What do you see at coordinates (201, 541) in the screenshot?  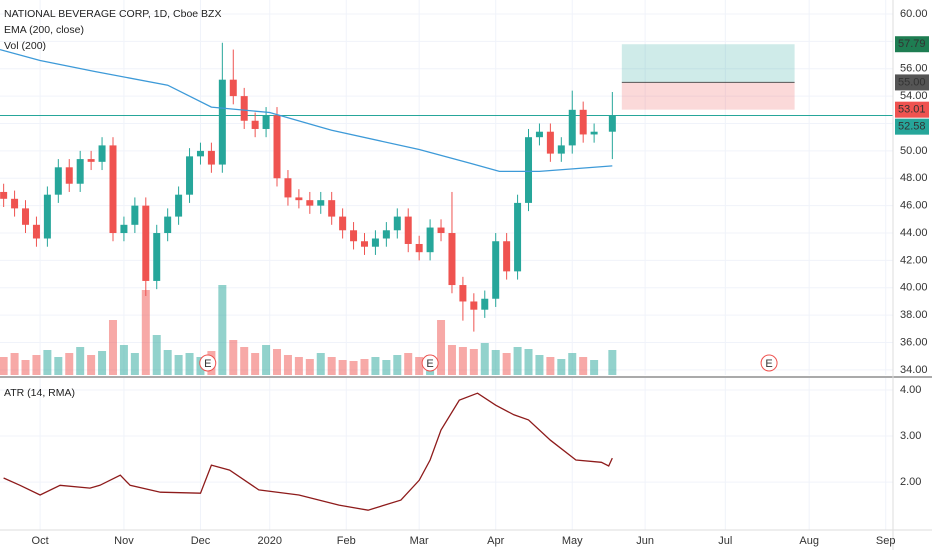 I see `x-tick-label: Dec` at bounding box center [201, 541].